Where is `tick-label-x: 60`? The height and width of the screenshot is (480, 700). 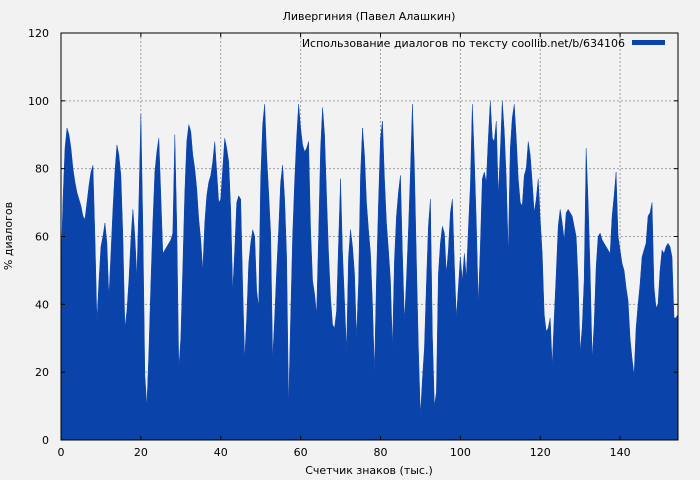
tick-label-x: 60 is located at coordinates (301, 452).